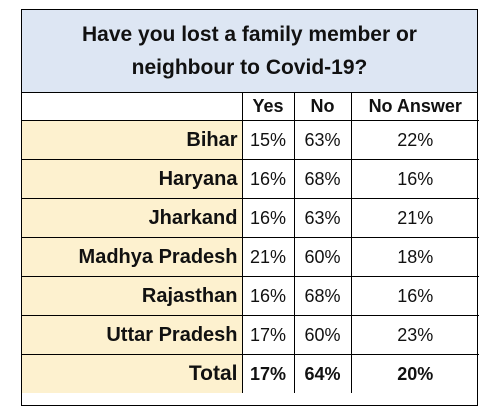  What do you see at coordinates (132, 140) in the screenshot?
I see `row-label: Bihar` at bounding box center [132, 140].